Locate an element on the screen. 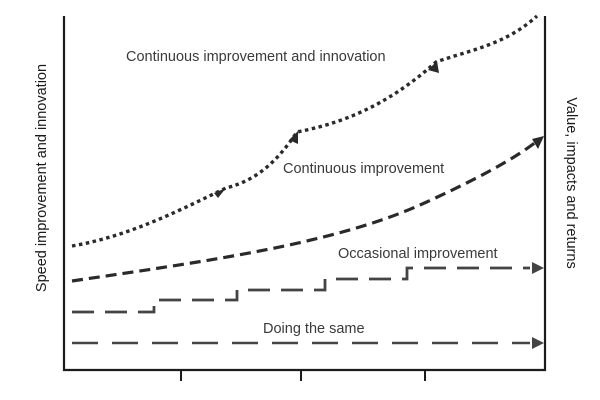 The width and height of the screenshot is (600, 400). left-axis-label: Speed improvement and innovation is located at coordinates (42, 178).